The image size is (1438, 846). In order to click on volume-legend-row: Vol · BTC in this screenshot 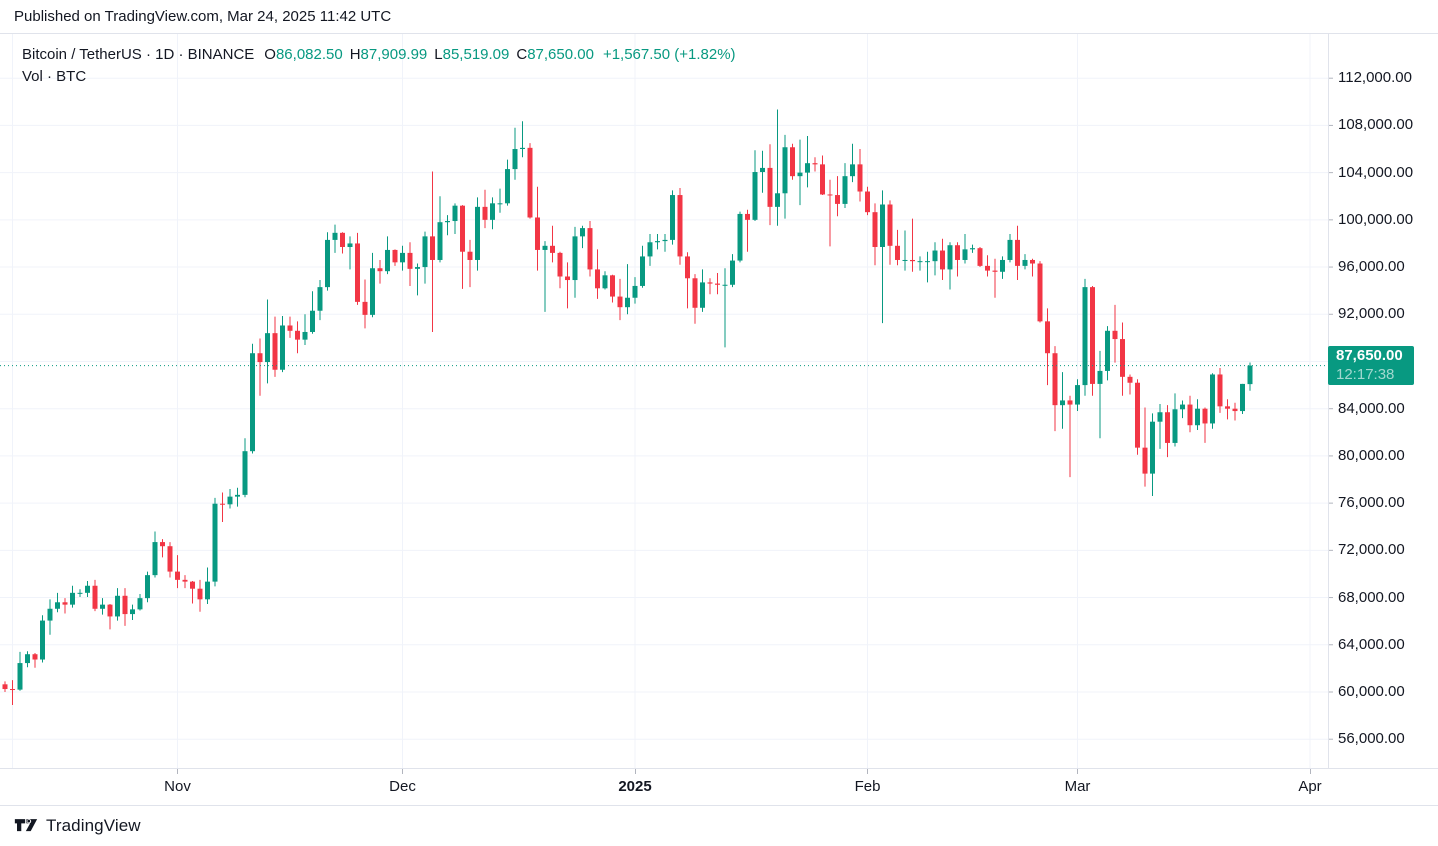, I will do `click(379, 76)`.